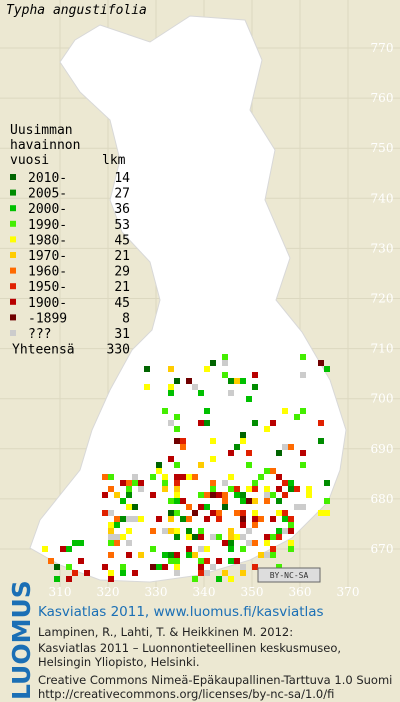 Image resolution: width=400 pixels, height=702 pixels. What do you see at coordinates (39, 334) in the screenshot?
I see `legend-label: ???` at bounding box center [39, 334].